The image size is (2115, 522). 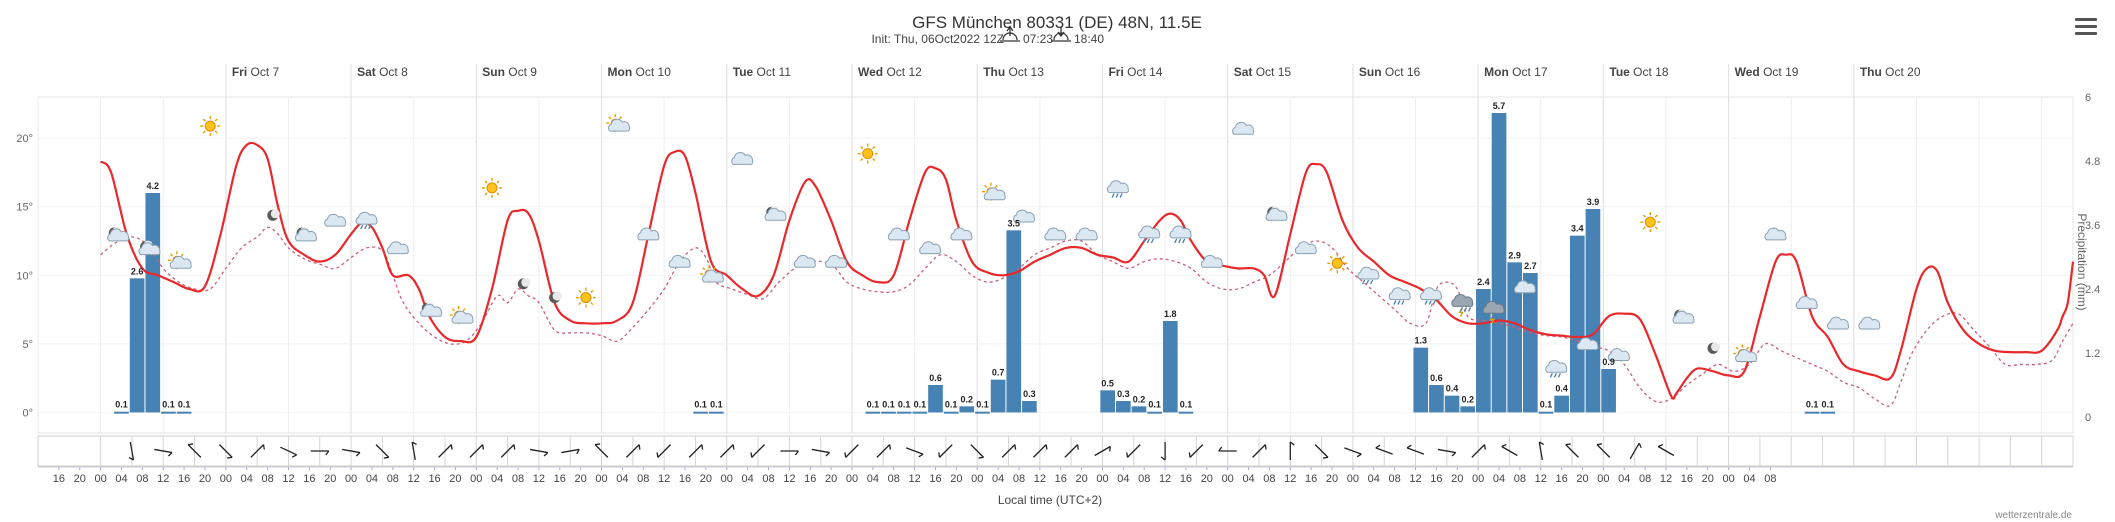 I want to click on weather-cloud-icon, so click(x=1243, y=128).